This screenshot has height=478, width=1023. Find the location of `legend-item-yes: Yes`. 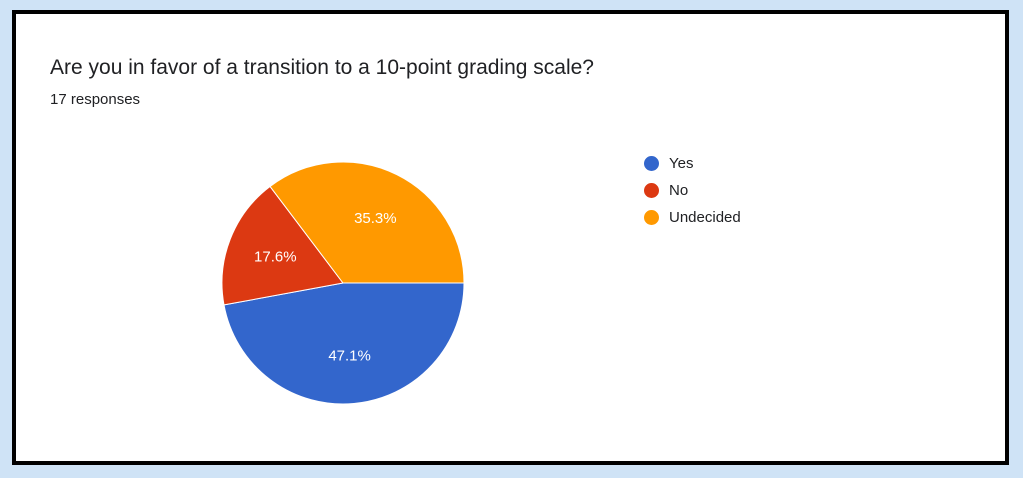

legend-item-yes: Yes is located at coordinates (692, 163).